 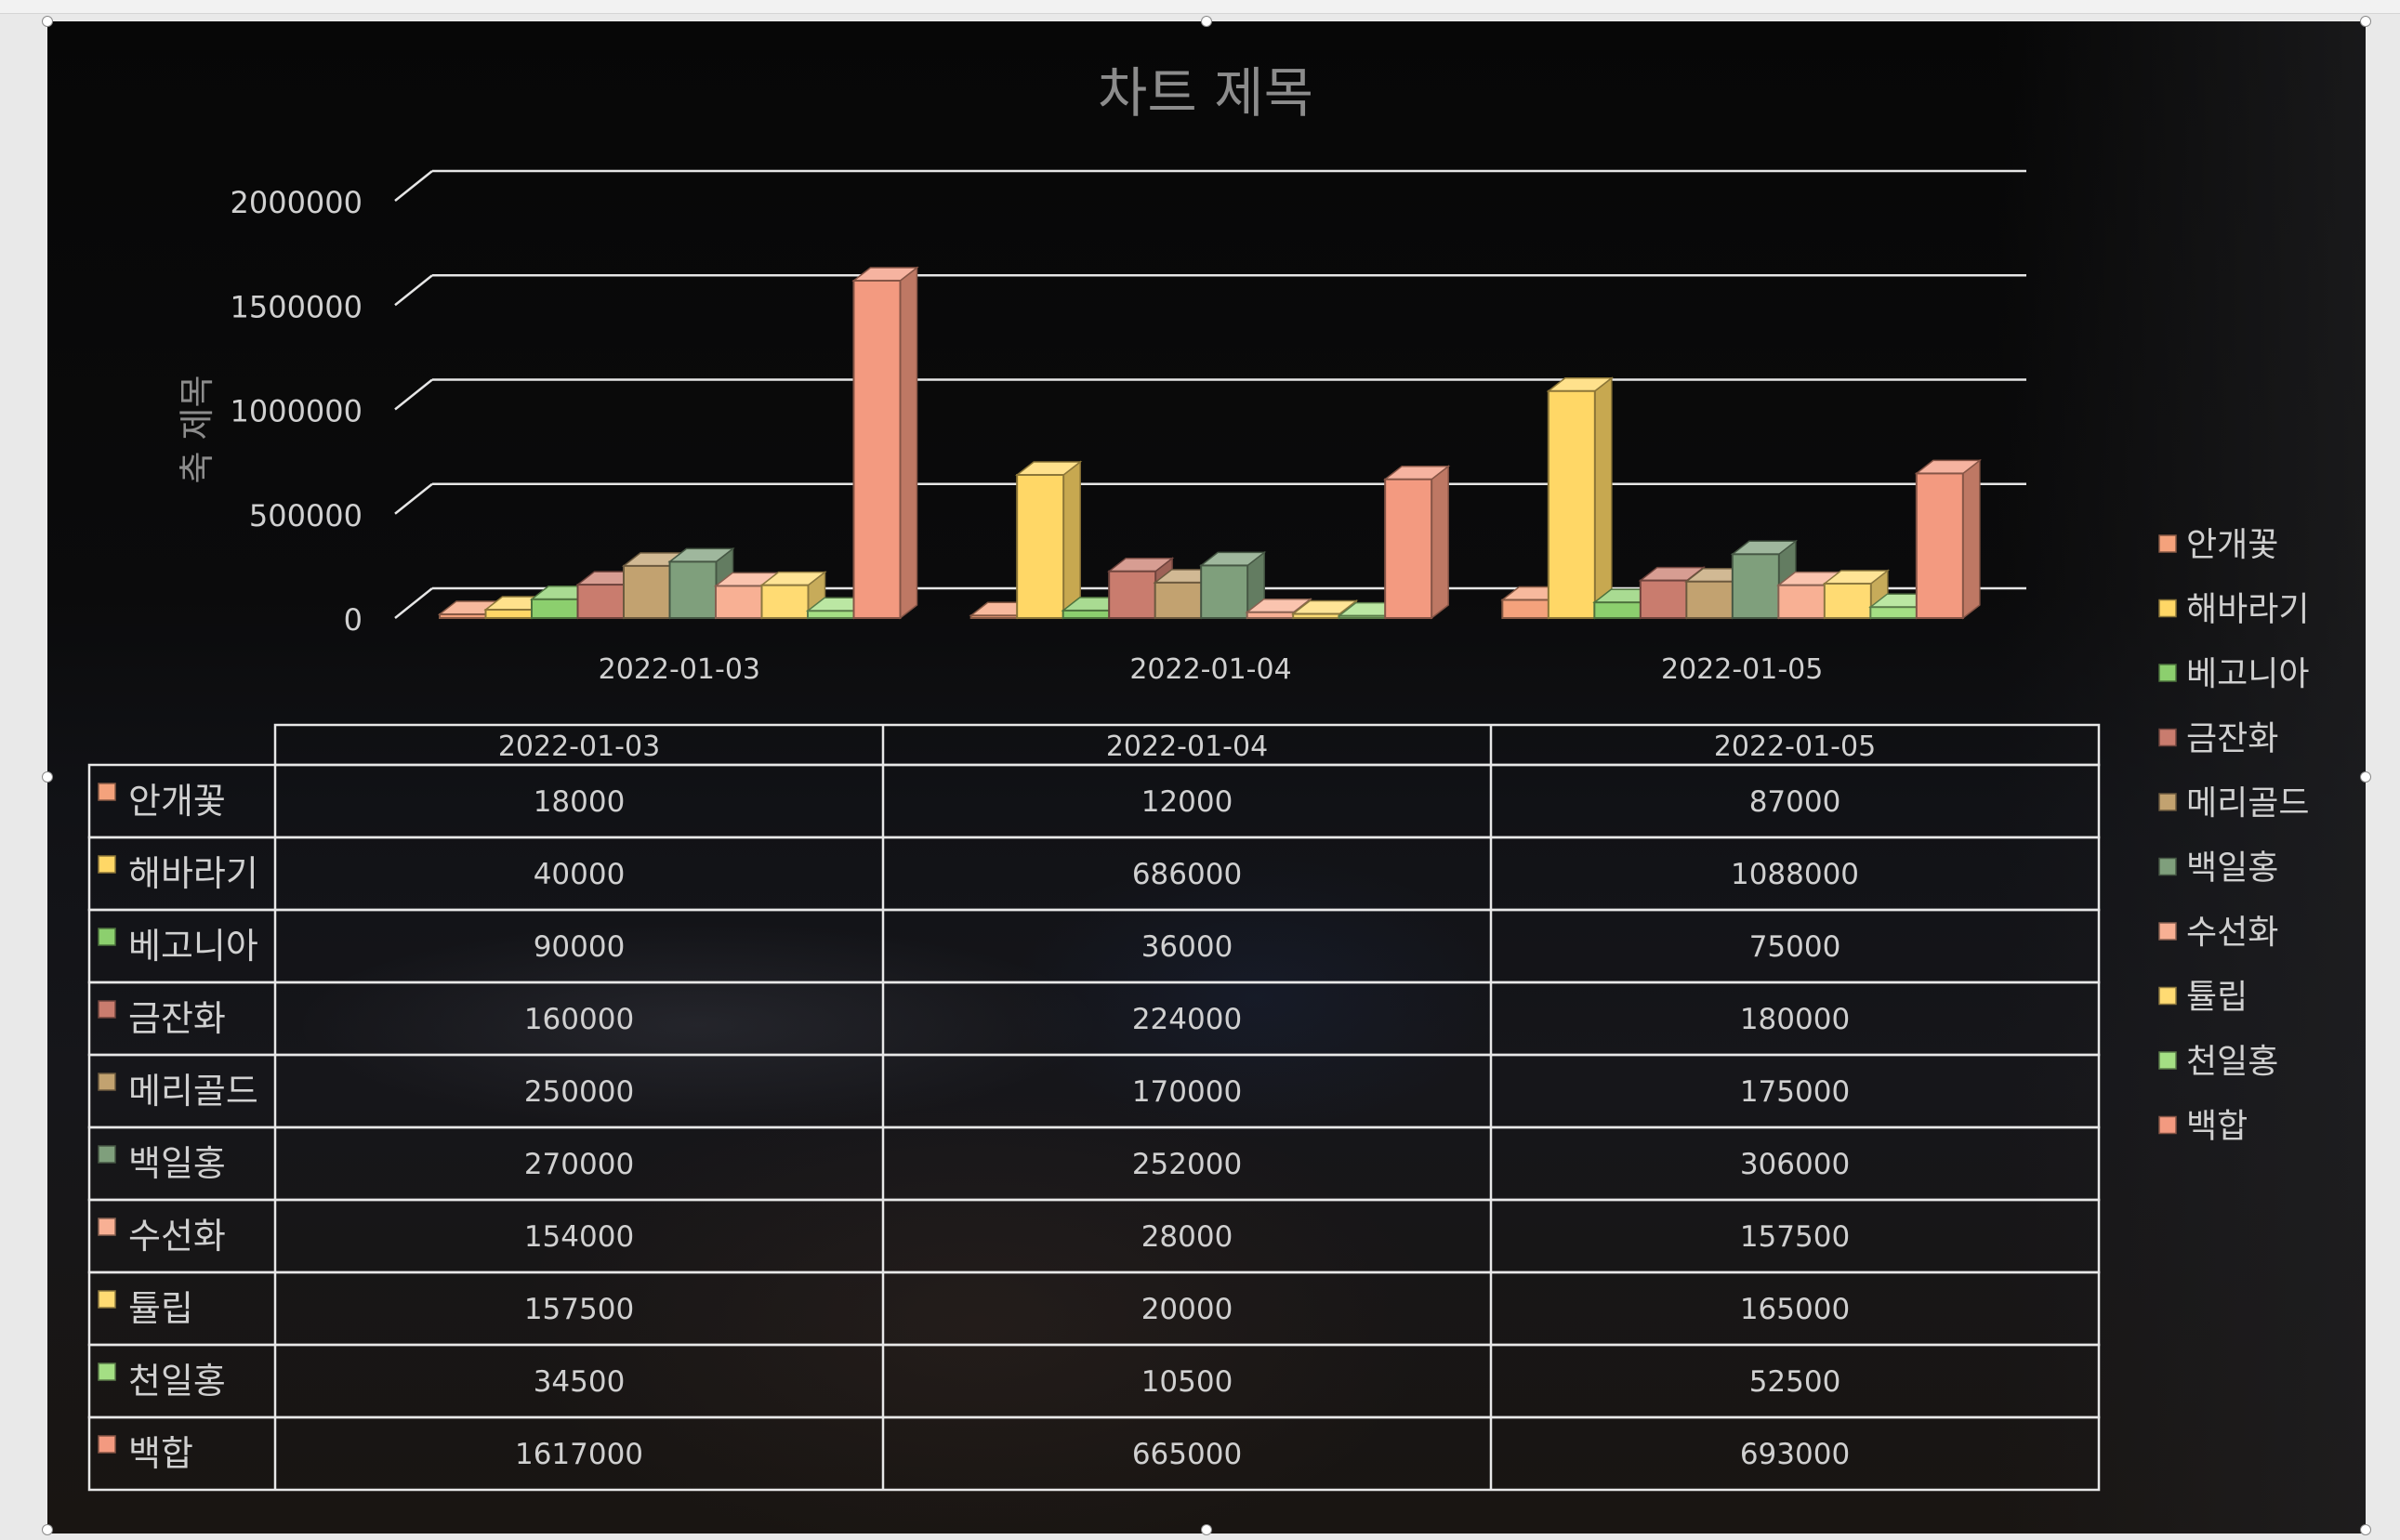 What do you see at coordinates (580, 875) in the screenshot?
I see `data-table-value-cell: 40000` at bounding box center [580, 875].